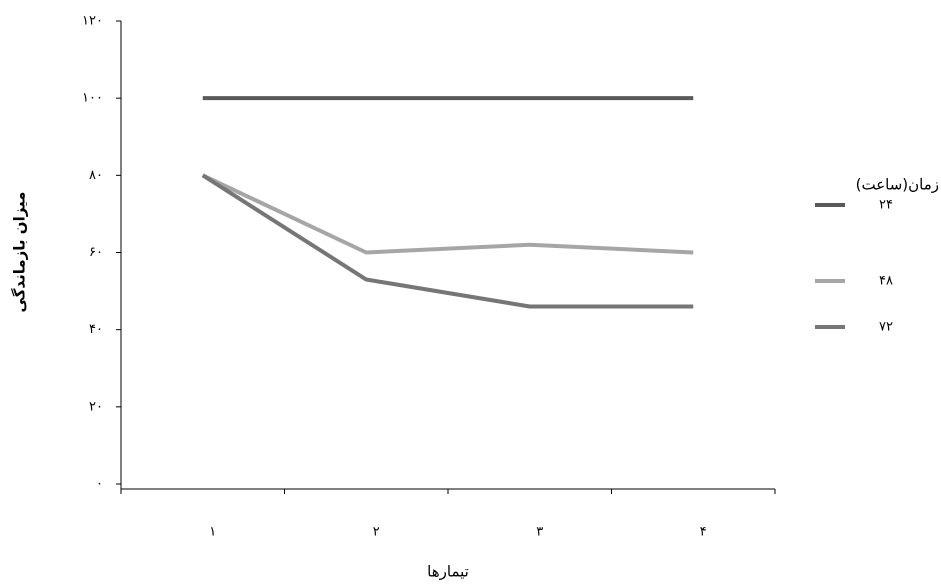 This screenshot has height=584, width=941. What do you see at coordinates (886, 205) in the screenshot?
I see `legend-label: ۲۴` at bounding box center [886, 205].